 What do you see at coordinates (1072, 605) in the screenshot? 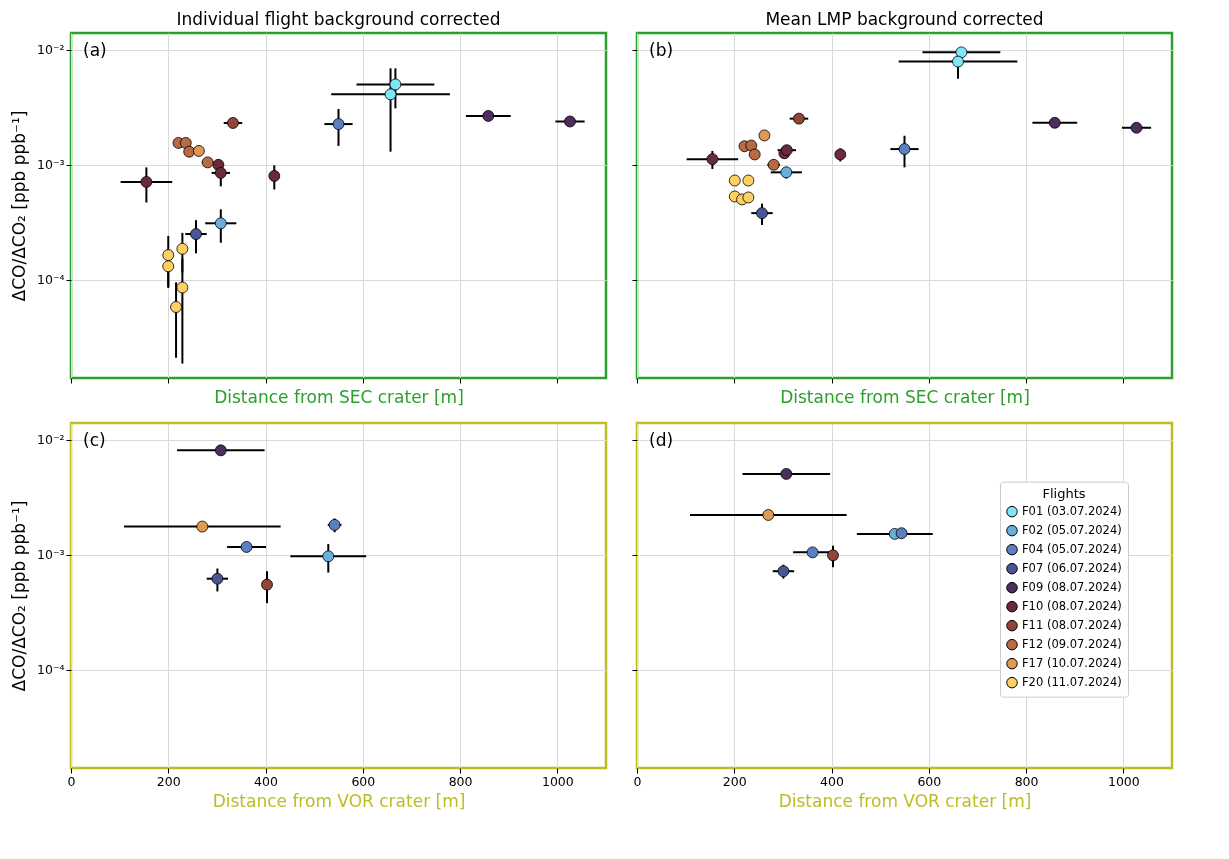
I see `legend-label: F10 (08.07.2024)` at bounding box center [1072, 605].